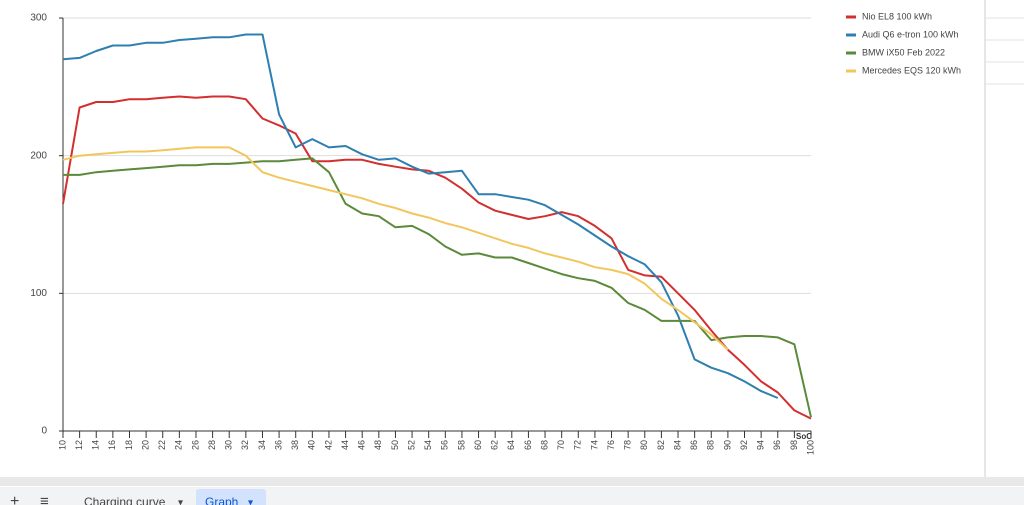  What do you see at coordinates (578, 445) in the screenshot?
I see `x-tick-label: 72` at bounding box center [578, 445].